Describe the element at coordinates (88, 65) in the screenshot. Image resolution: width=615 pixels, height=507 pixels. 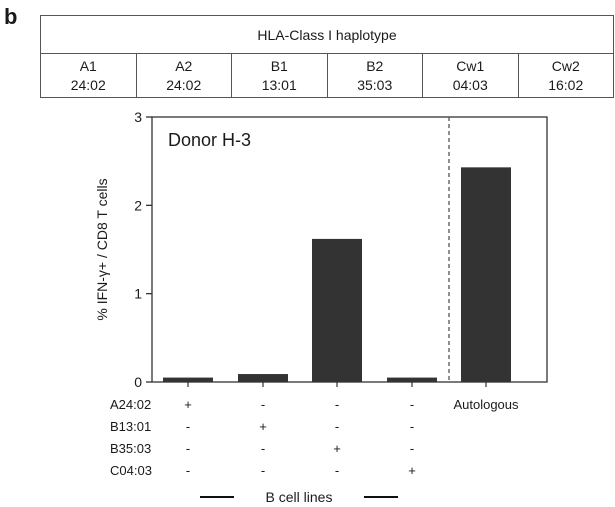
I see `locus-label: A1` at that location.